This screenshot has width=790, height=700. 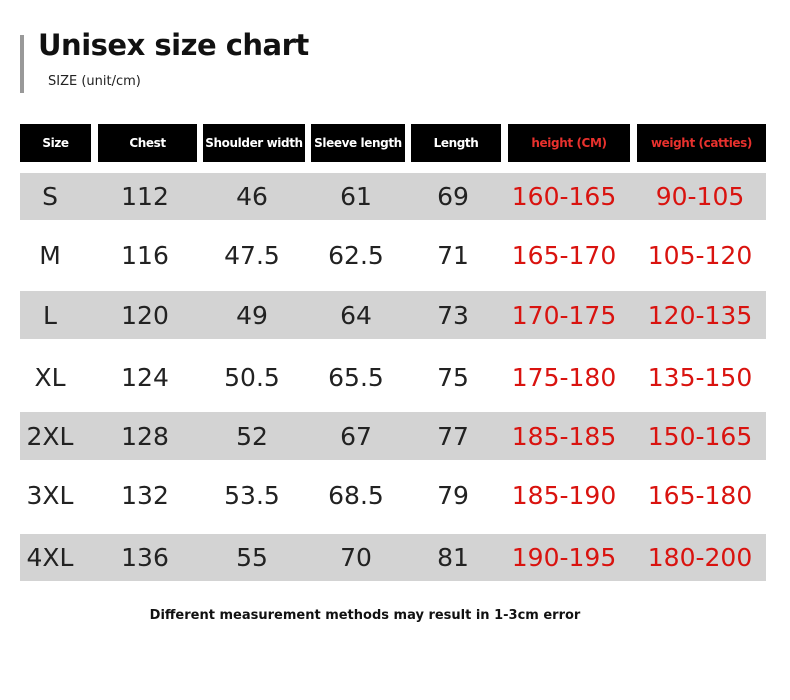 I want to click on table-cell: 69, so click(x=453, y=196).